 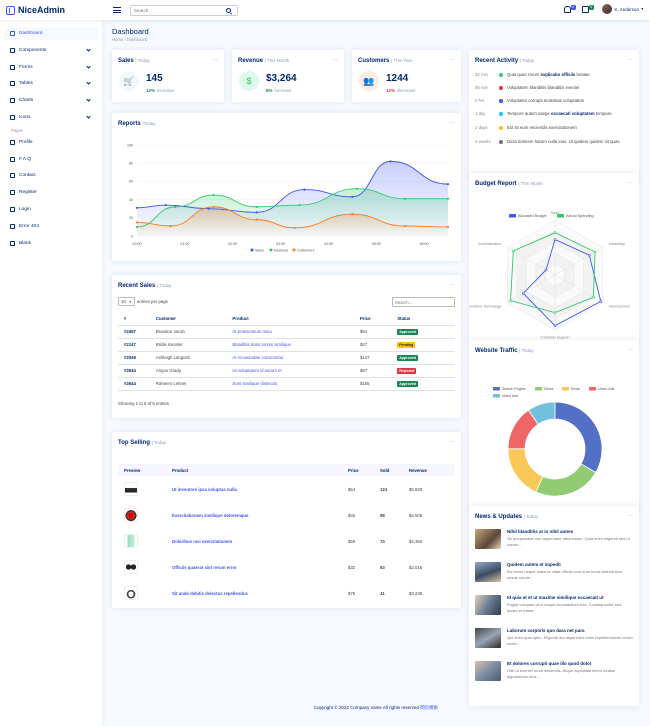 I want to click on legend-label: Search Engine, so click(x=514, y=389).